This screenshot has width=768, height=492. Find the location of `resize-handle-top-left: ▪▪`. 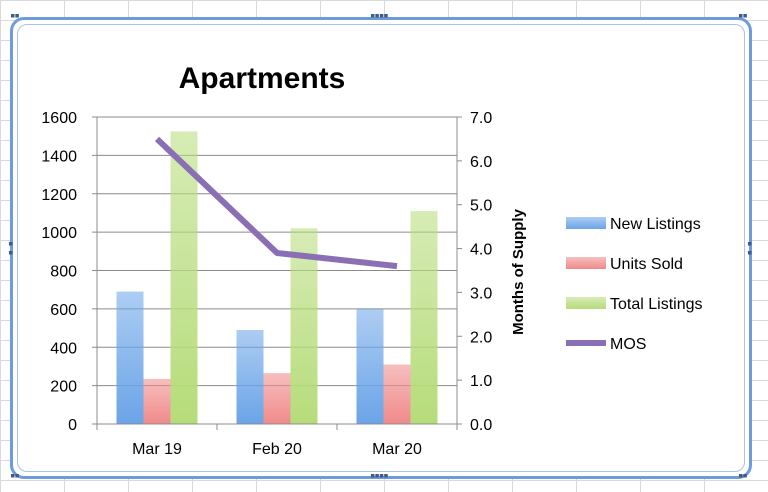

resize-handle-top-left: ▪▪ is located at coordinates (15, 16).